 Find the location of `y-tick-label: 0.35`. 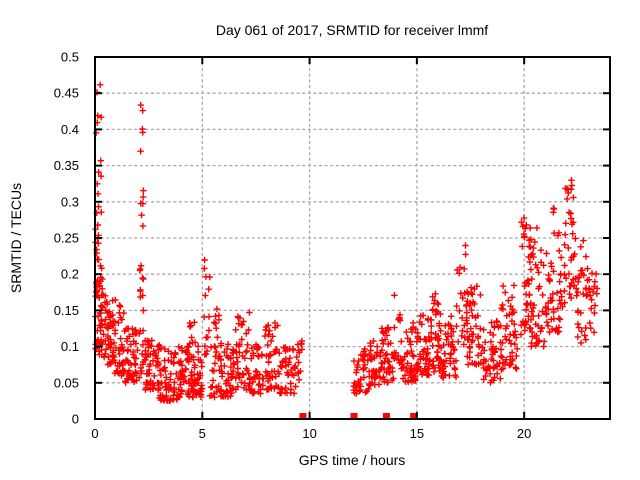

y-tick-label: 0.35 is located at coordinates (66, 165).